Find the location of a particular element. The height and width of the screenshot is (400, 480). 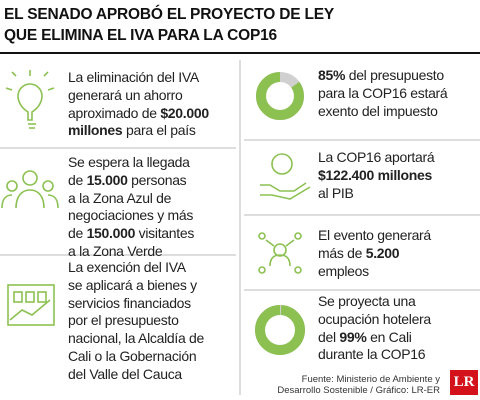

text: ocupación hotelera is located at coordinates (374, 318).